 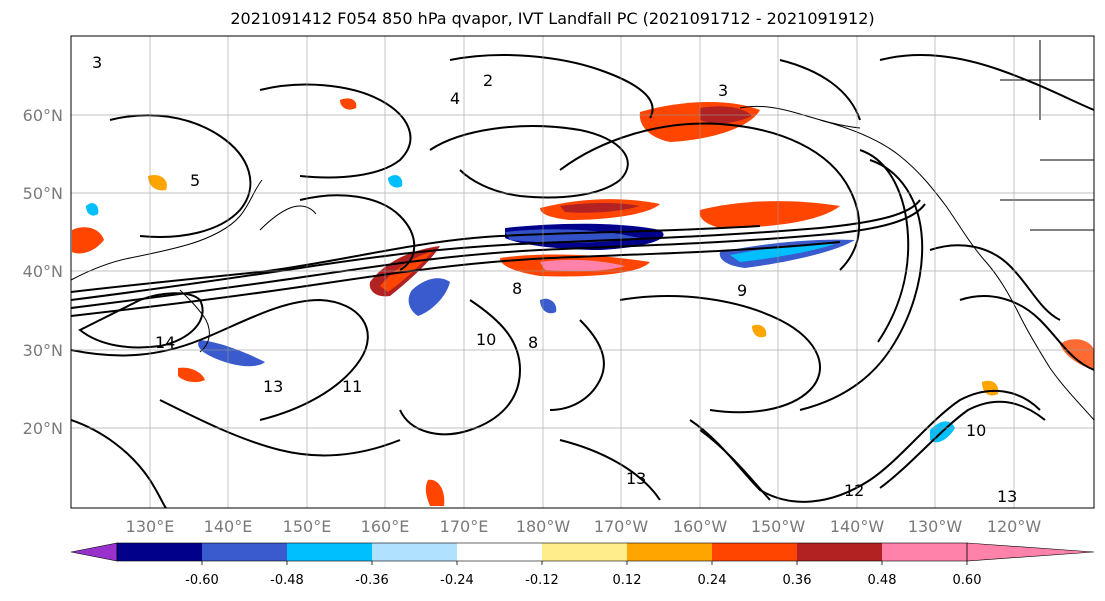 I want to click on lon-label: 130°E, so click(x=150, y=526).